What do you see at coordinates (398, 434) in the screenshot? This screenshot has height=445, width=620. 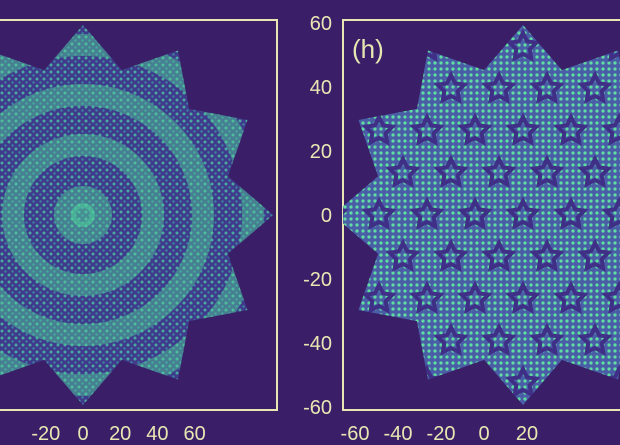 I see `x-tick-label: -40` at bounding box center [398, 434].